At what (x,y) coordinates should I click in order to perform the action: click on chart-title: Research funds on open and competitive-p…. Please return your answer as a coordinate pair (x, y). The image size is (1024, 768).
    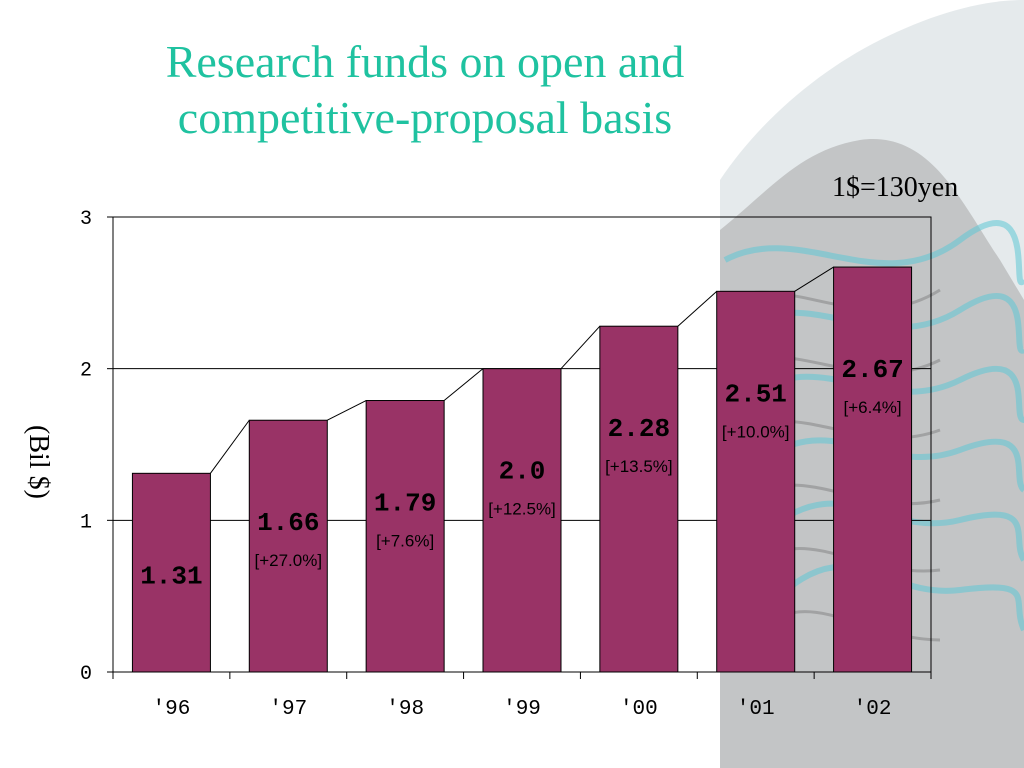
    Looking at the image, I should click on (425, 90).